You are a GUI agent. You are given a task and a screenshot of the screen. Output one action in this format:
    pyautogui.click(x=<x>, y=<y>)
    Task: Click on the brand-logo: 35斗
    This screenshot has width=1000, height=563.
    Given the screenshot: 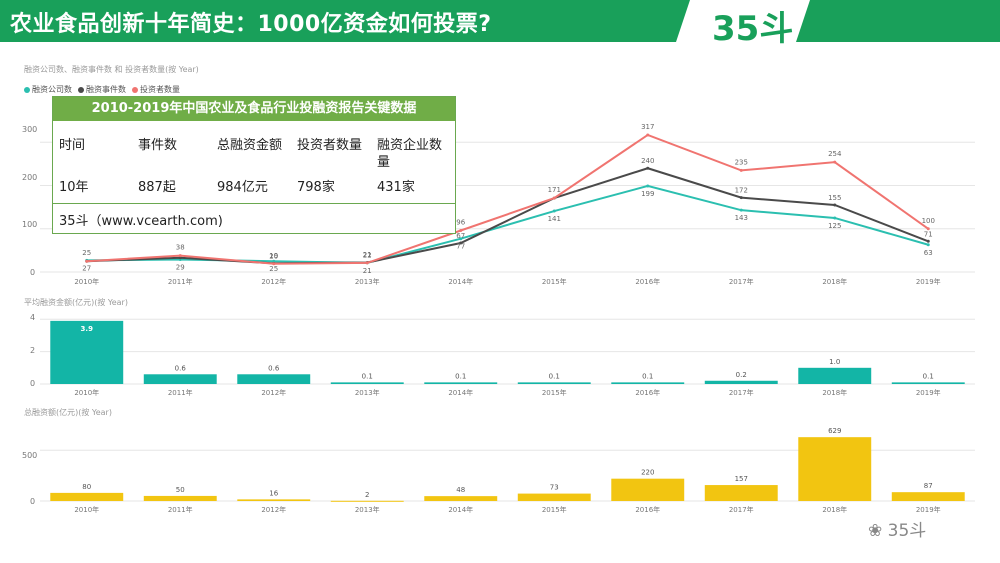 What is the action you would take?
    pyautogui.click(x=753, y=29)
    